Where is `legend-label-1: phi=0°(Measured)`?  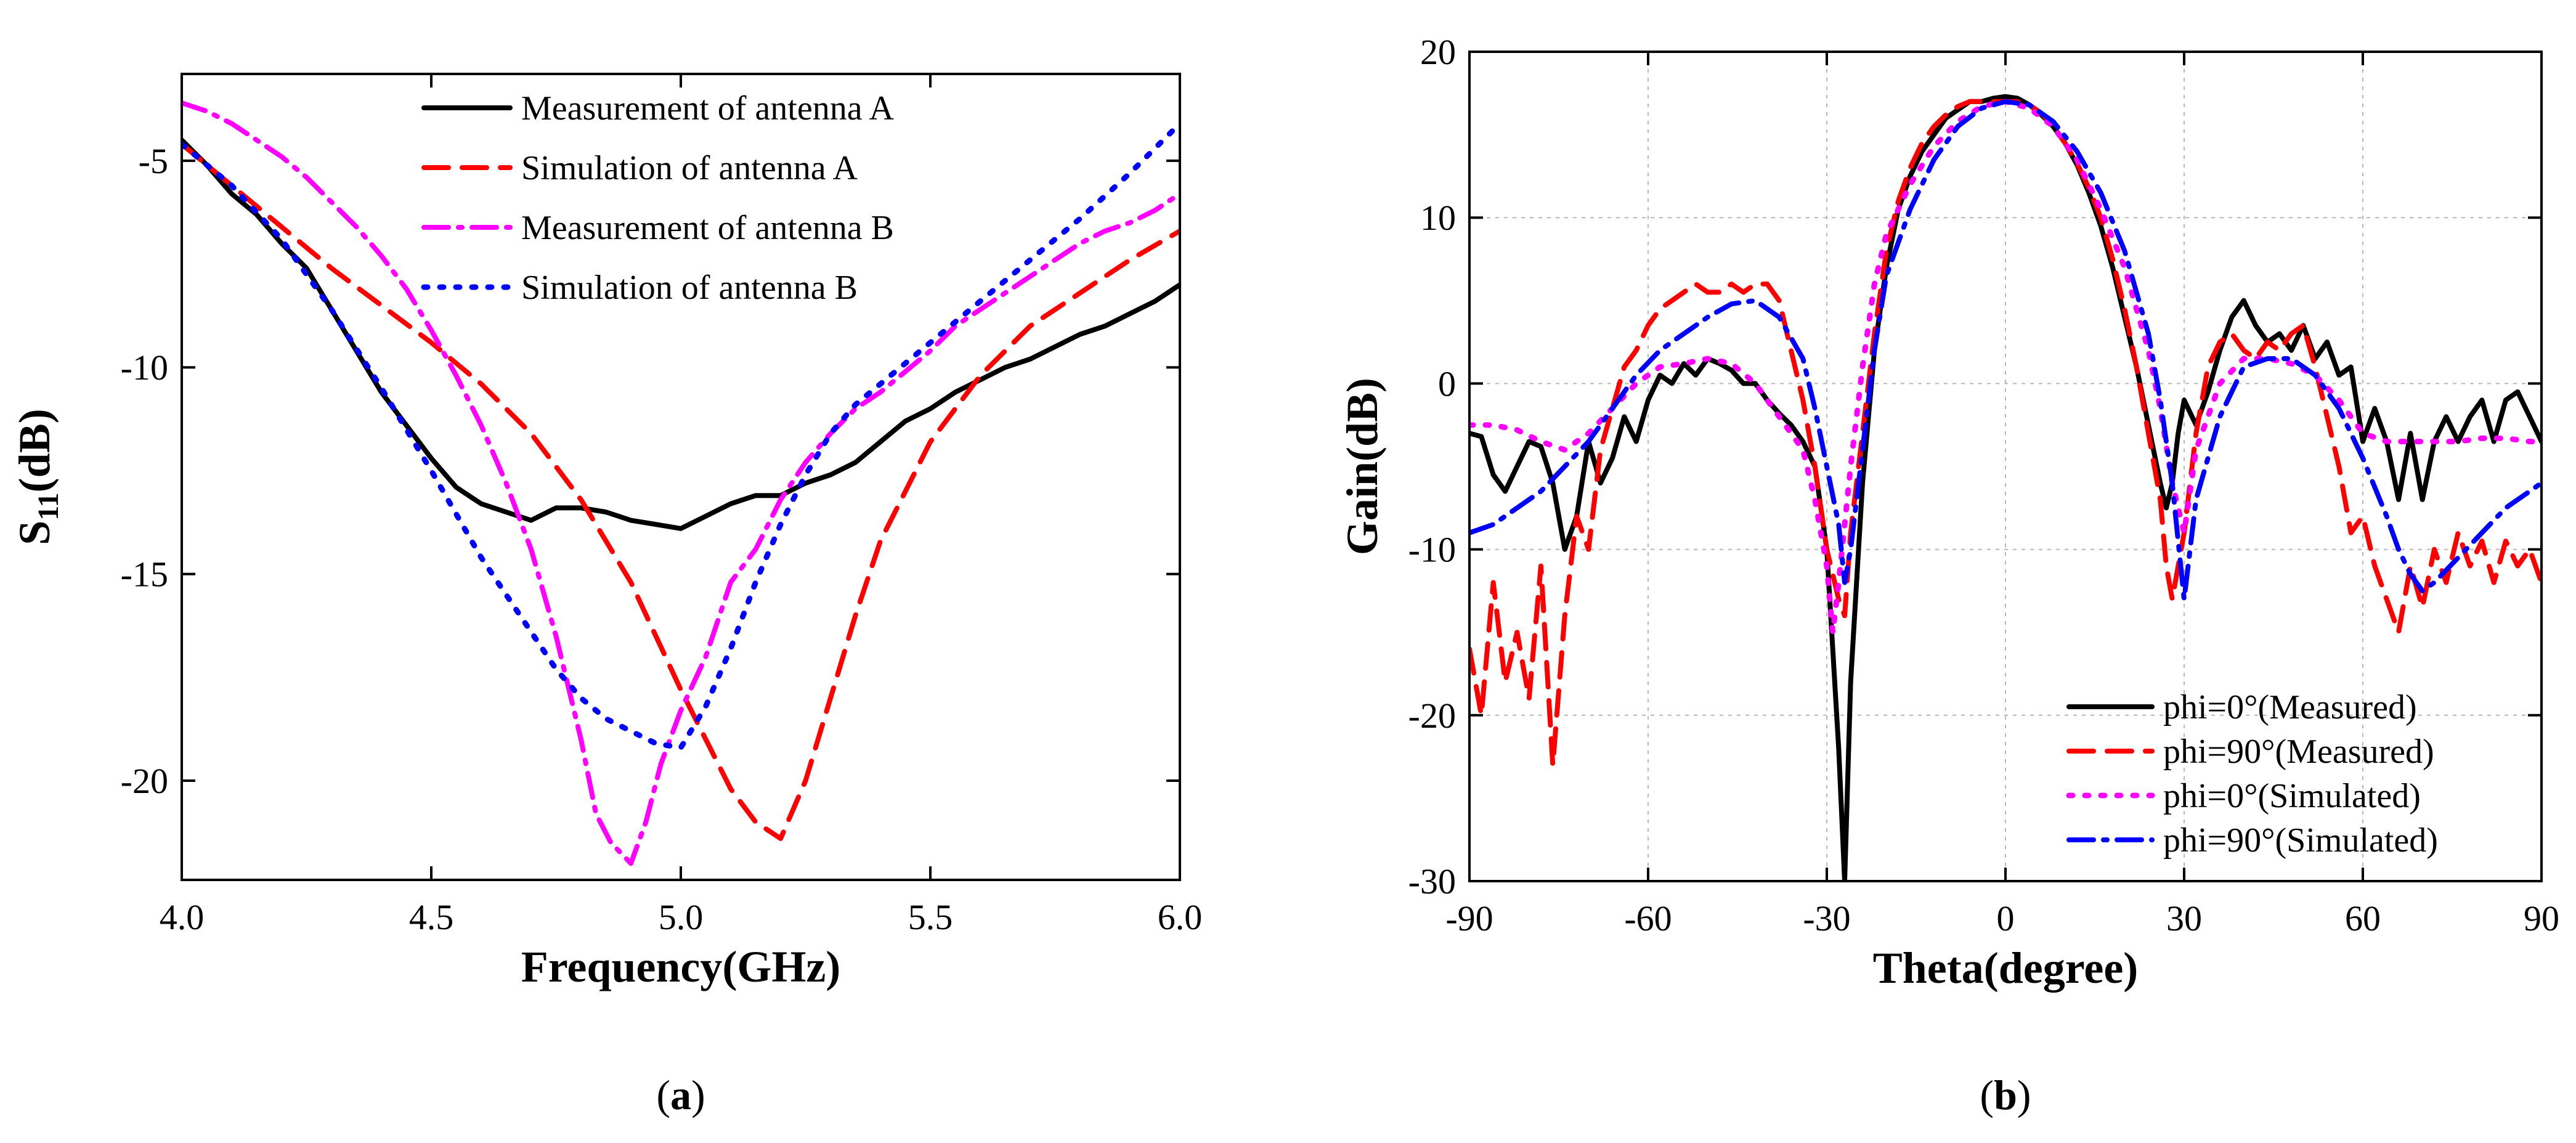
legend-label-1: phi=0°(Measured) is located at coordinates (2290, 707).